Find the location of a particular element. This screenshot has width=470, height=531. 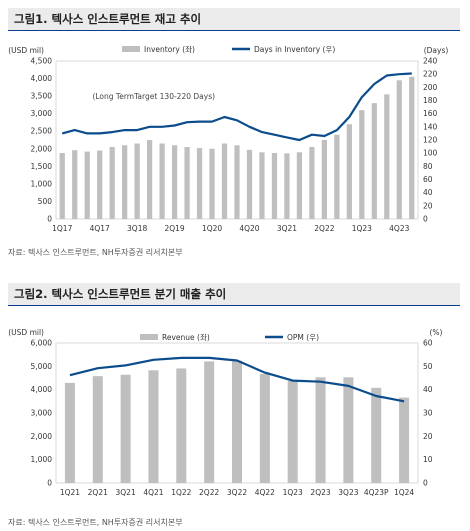

bar-1Q17 is located at coordinates (62, 185).